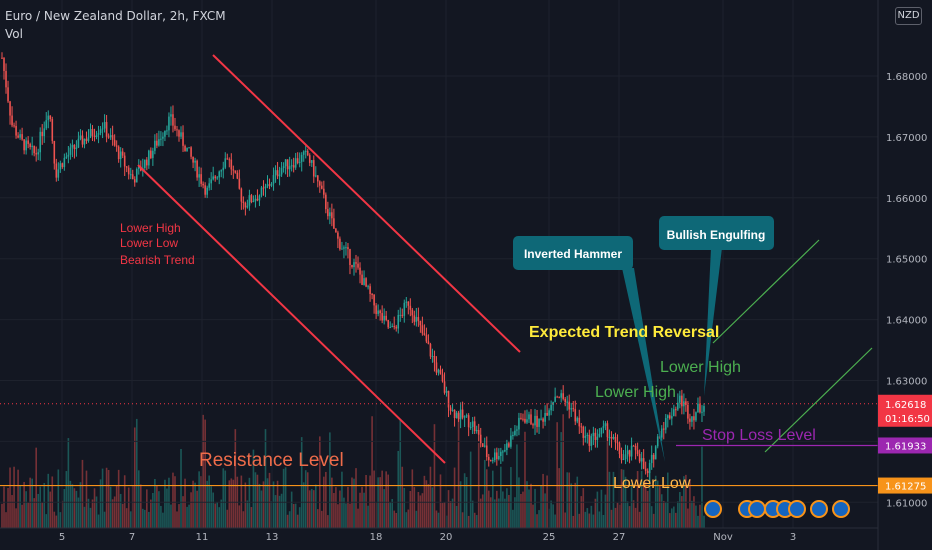 This screenshot has height=550, width=932. What do you see at coordinates (819, 509) in the screenshot?
I see `event-marker` at bounding box center [819, 509].